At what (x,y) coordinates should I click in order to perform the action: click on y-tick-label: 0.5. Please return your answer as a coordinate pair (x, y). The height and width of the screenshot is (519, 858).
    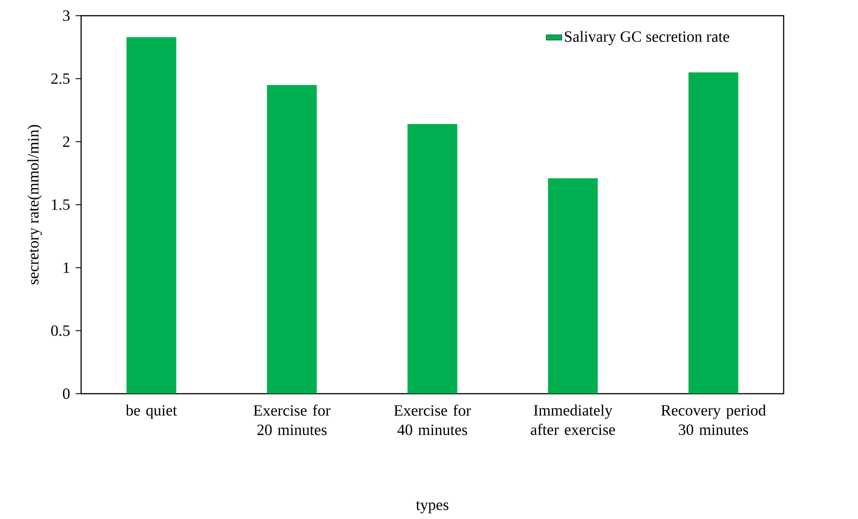
    Looking at the image, I should click on (60, 330).